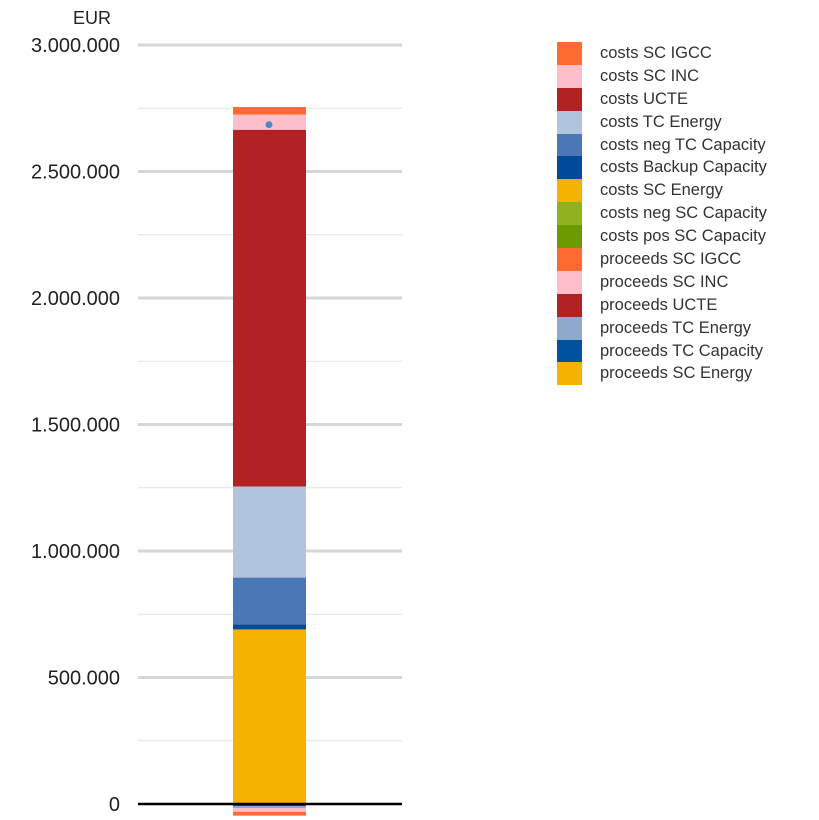  Describe the element at coordinates (683, 236) in the screenshot. I see `legend-label: costs pos SC Capacity` at that location.